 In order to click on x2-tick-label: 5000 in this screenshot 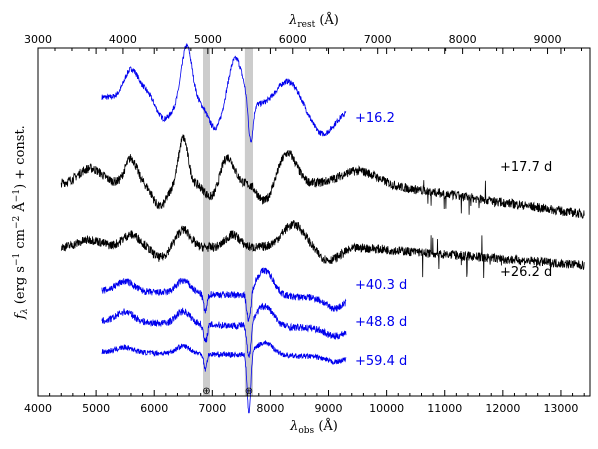, I will do `click(208, 39)`.